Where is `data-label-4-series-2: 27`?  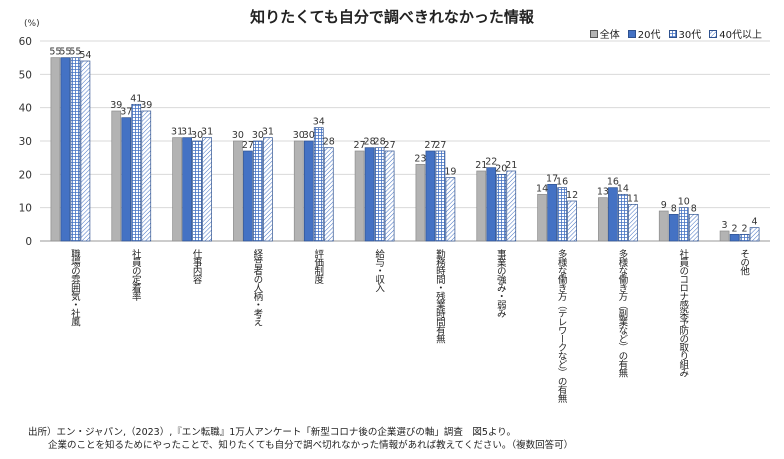
data-label-4-series-2: 27 is located at coordinates (248, 145).